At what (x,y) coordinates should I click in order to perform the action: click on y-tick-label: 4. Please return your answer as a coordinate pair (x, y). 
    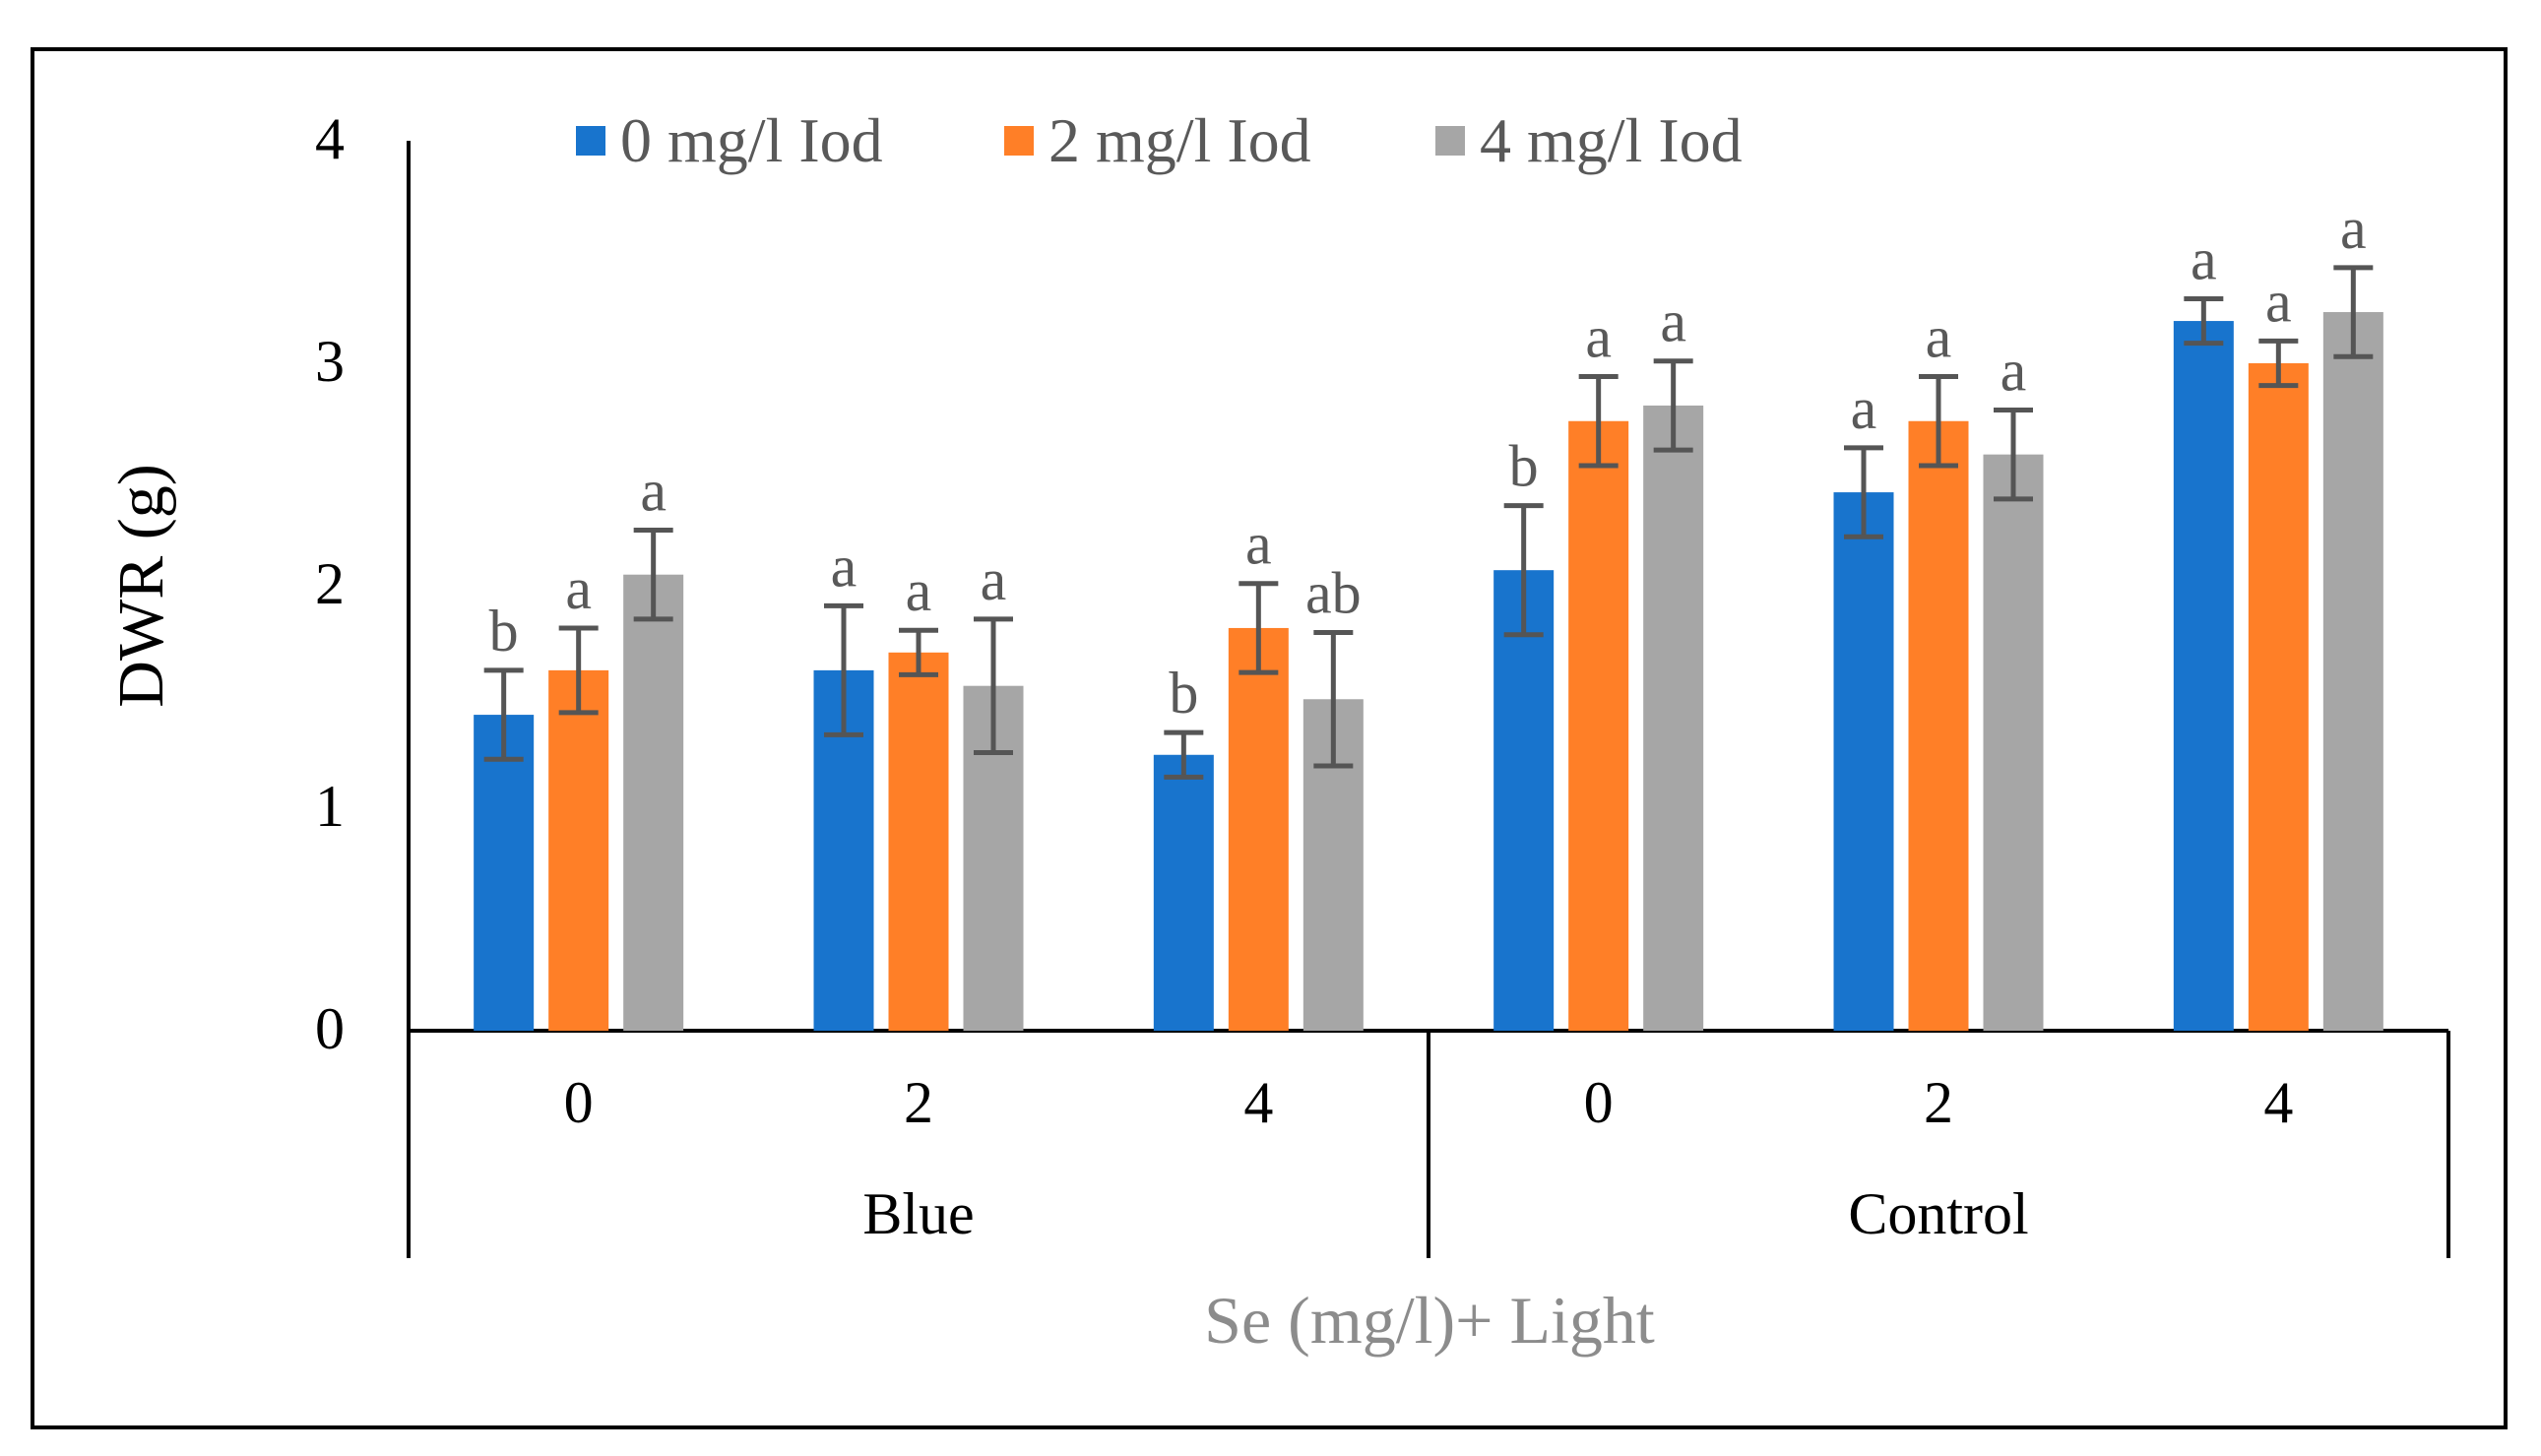
    Looking at the image, I should click on (330, 138).